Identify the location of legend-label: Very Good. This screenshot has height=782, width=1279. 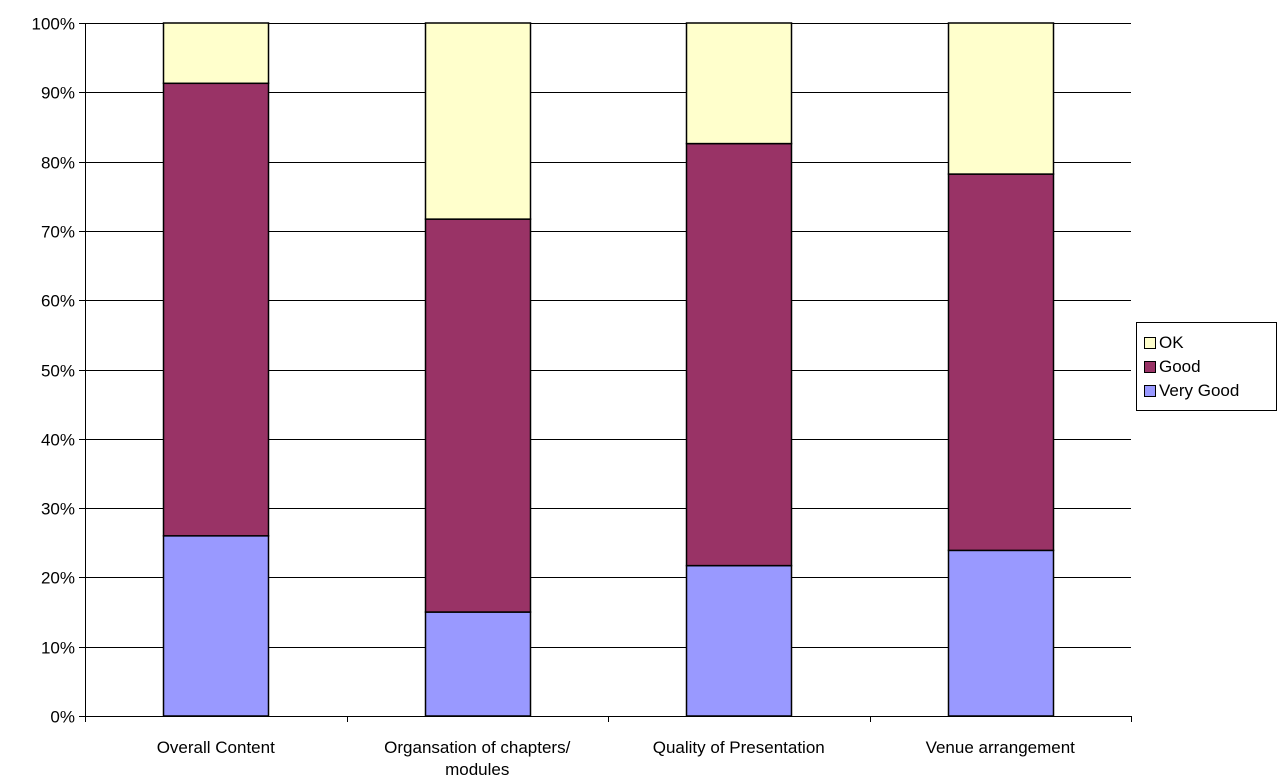
(1199, 390).